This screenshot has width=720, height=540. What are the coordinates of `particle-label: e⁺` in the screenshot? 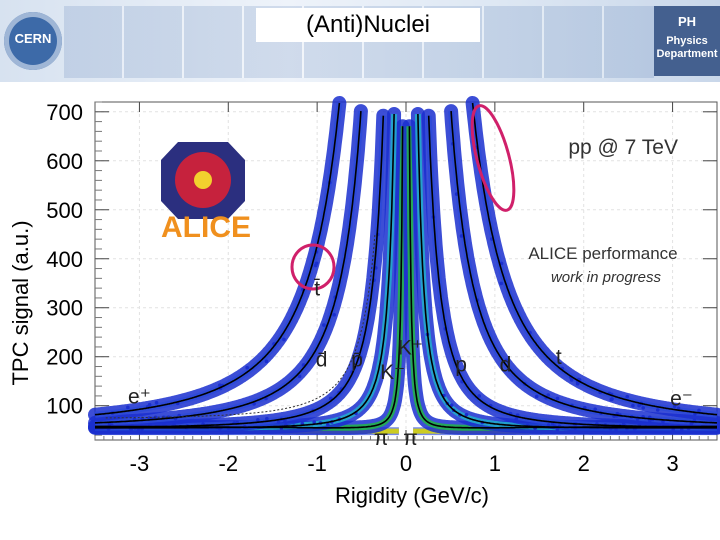 It's located at (139, 396).